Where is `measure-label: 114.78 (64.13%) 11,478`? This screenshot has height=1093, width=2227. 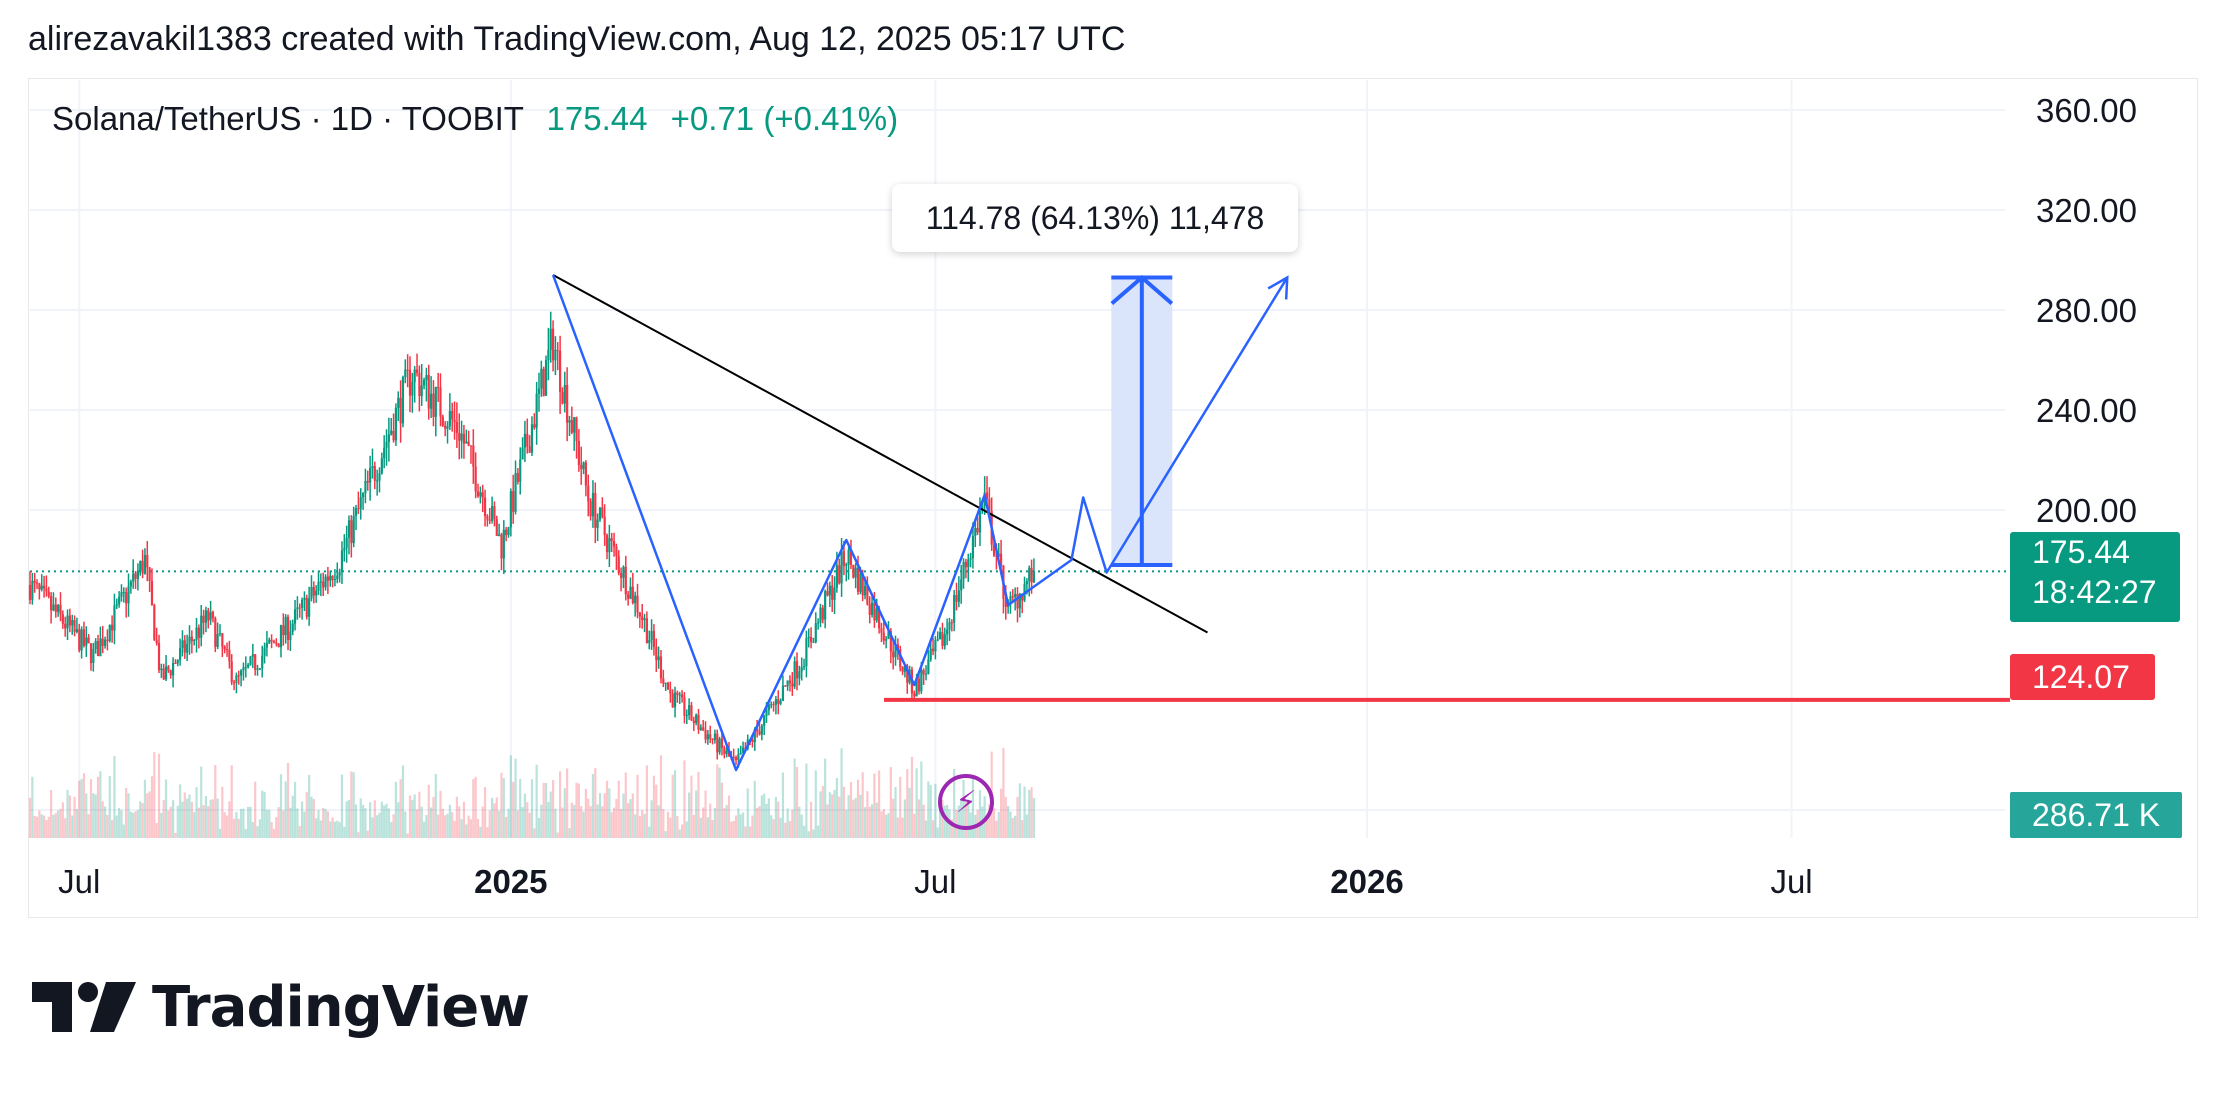
measure-label: 114.78 (64.13%) 11,478 is located at coordinates (1095, 218).